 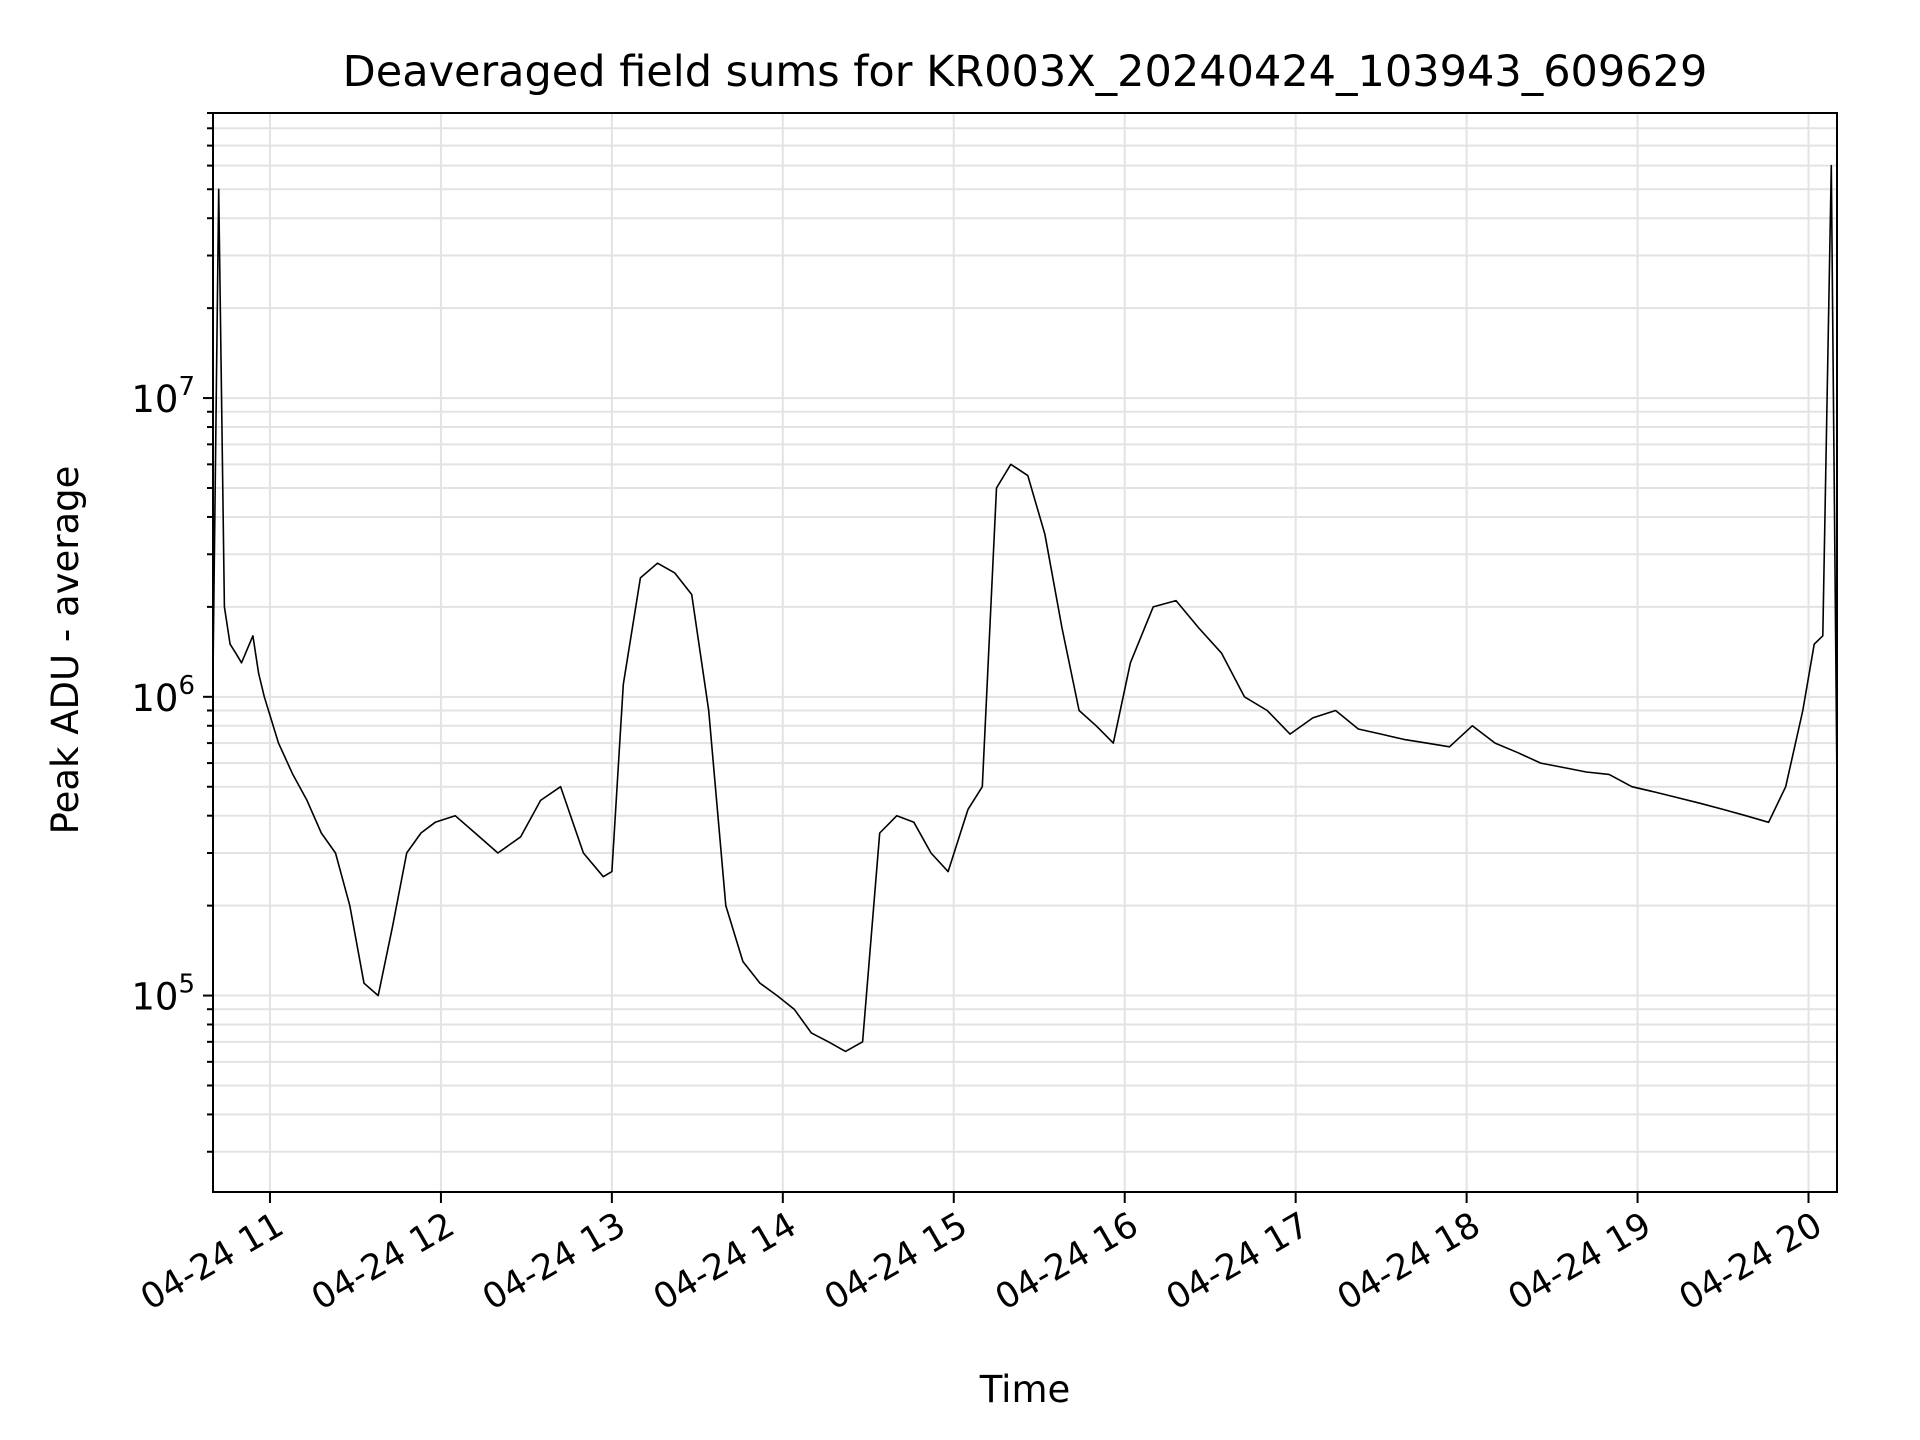 I want to click on y-tick-label: 10⁷, so click(x=163, y=396).